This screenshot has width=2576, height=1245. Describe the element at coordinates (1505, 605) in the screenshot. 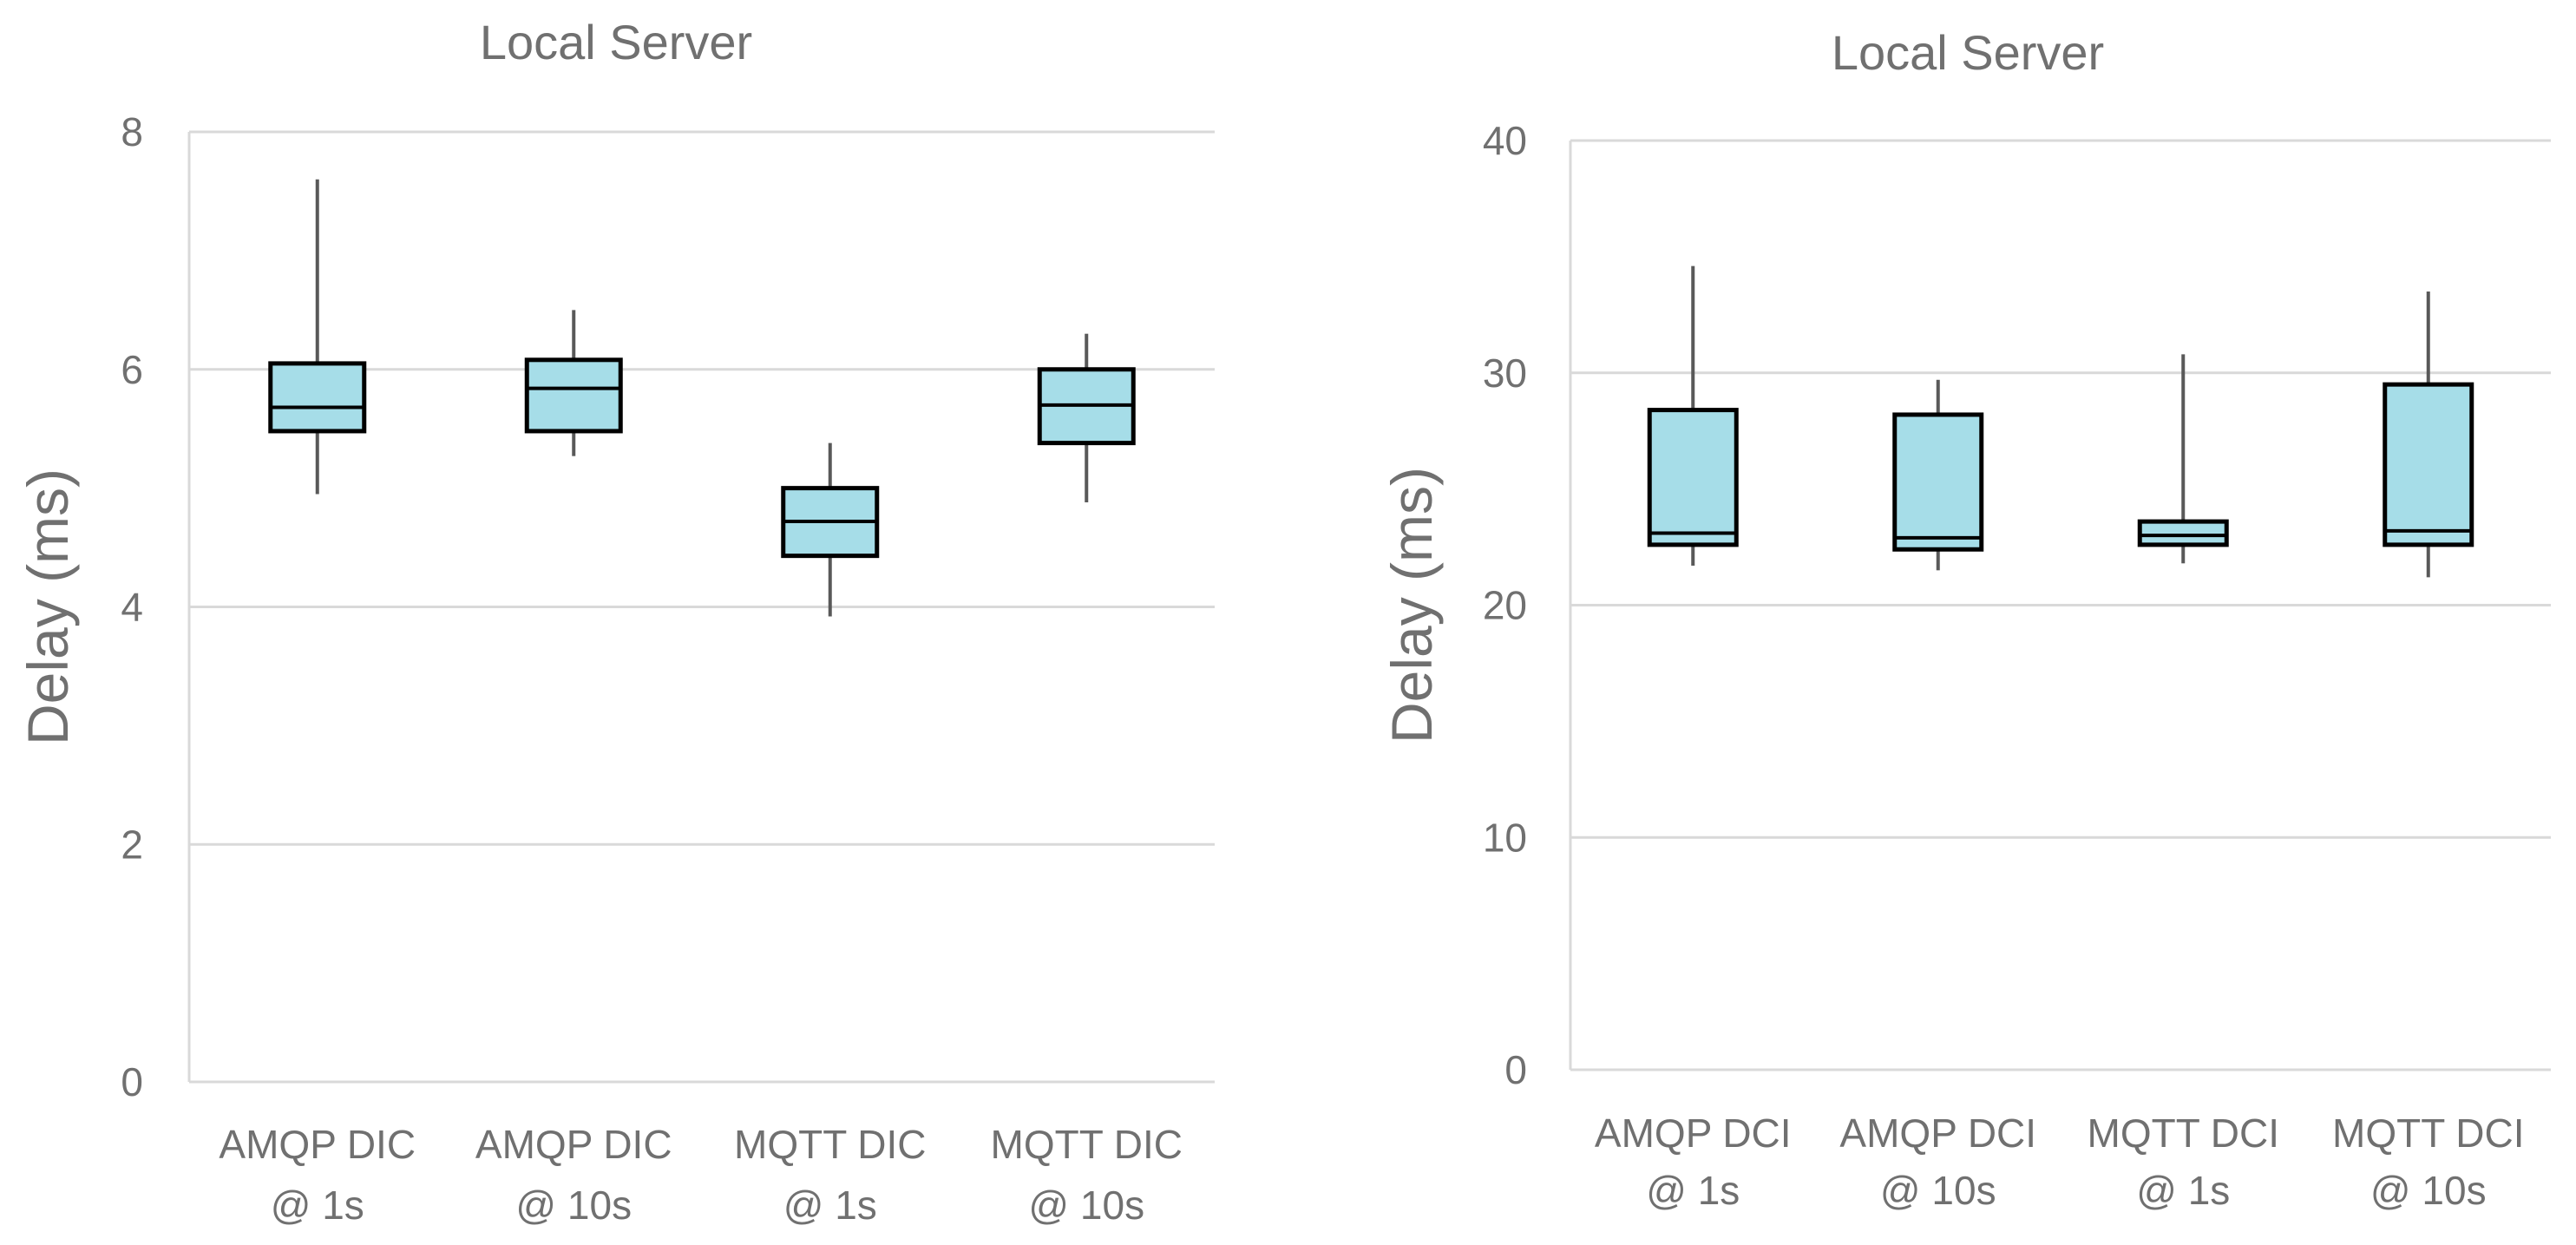

I see `y-tick-label: 20` at that location.